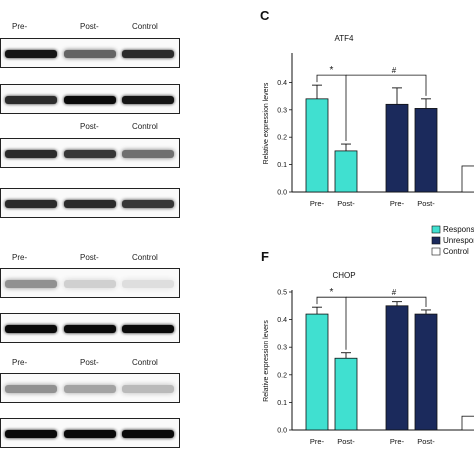 Image resolution: width=474 pixels, height=474 pixels. Describe the element at coordinates (456, 251) in the screenshot. I see `legend-label-control: Control` at that location.